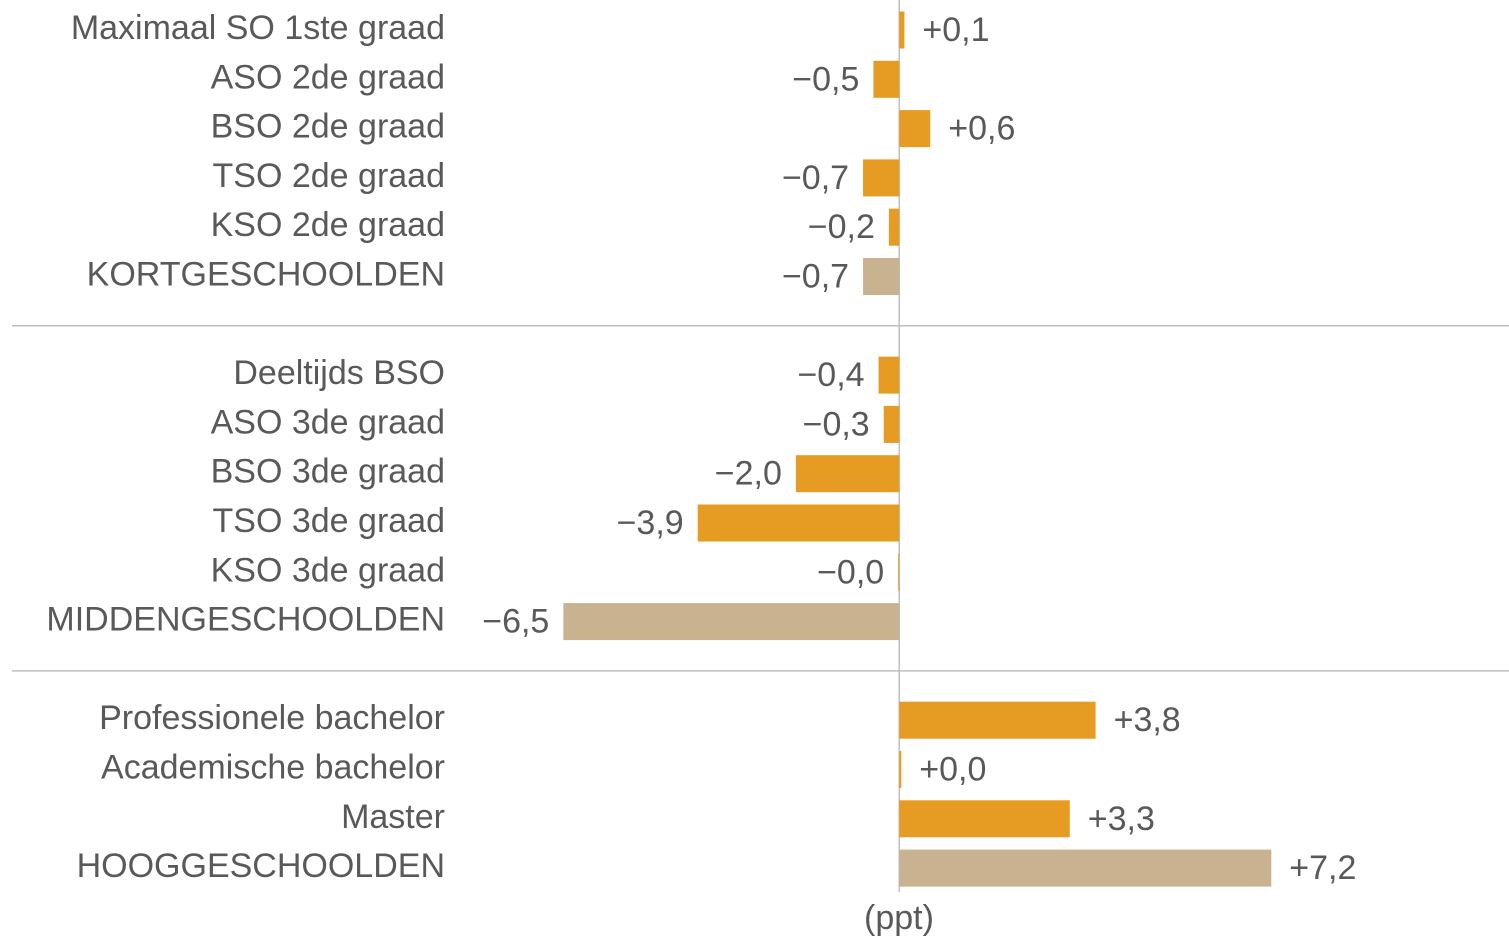 The height and width of the screenshot is (944, 1509). I want to click on value-label: +7,2, so click(1322, 868).